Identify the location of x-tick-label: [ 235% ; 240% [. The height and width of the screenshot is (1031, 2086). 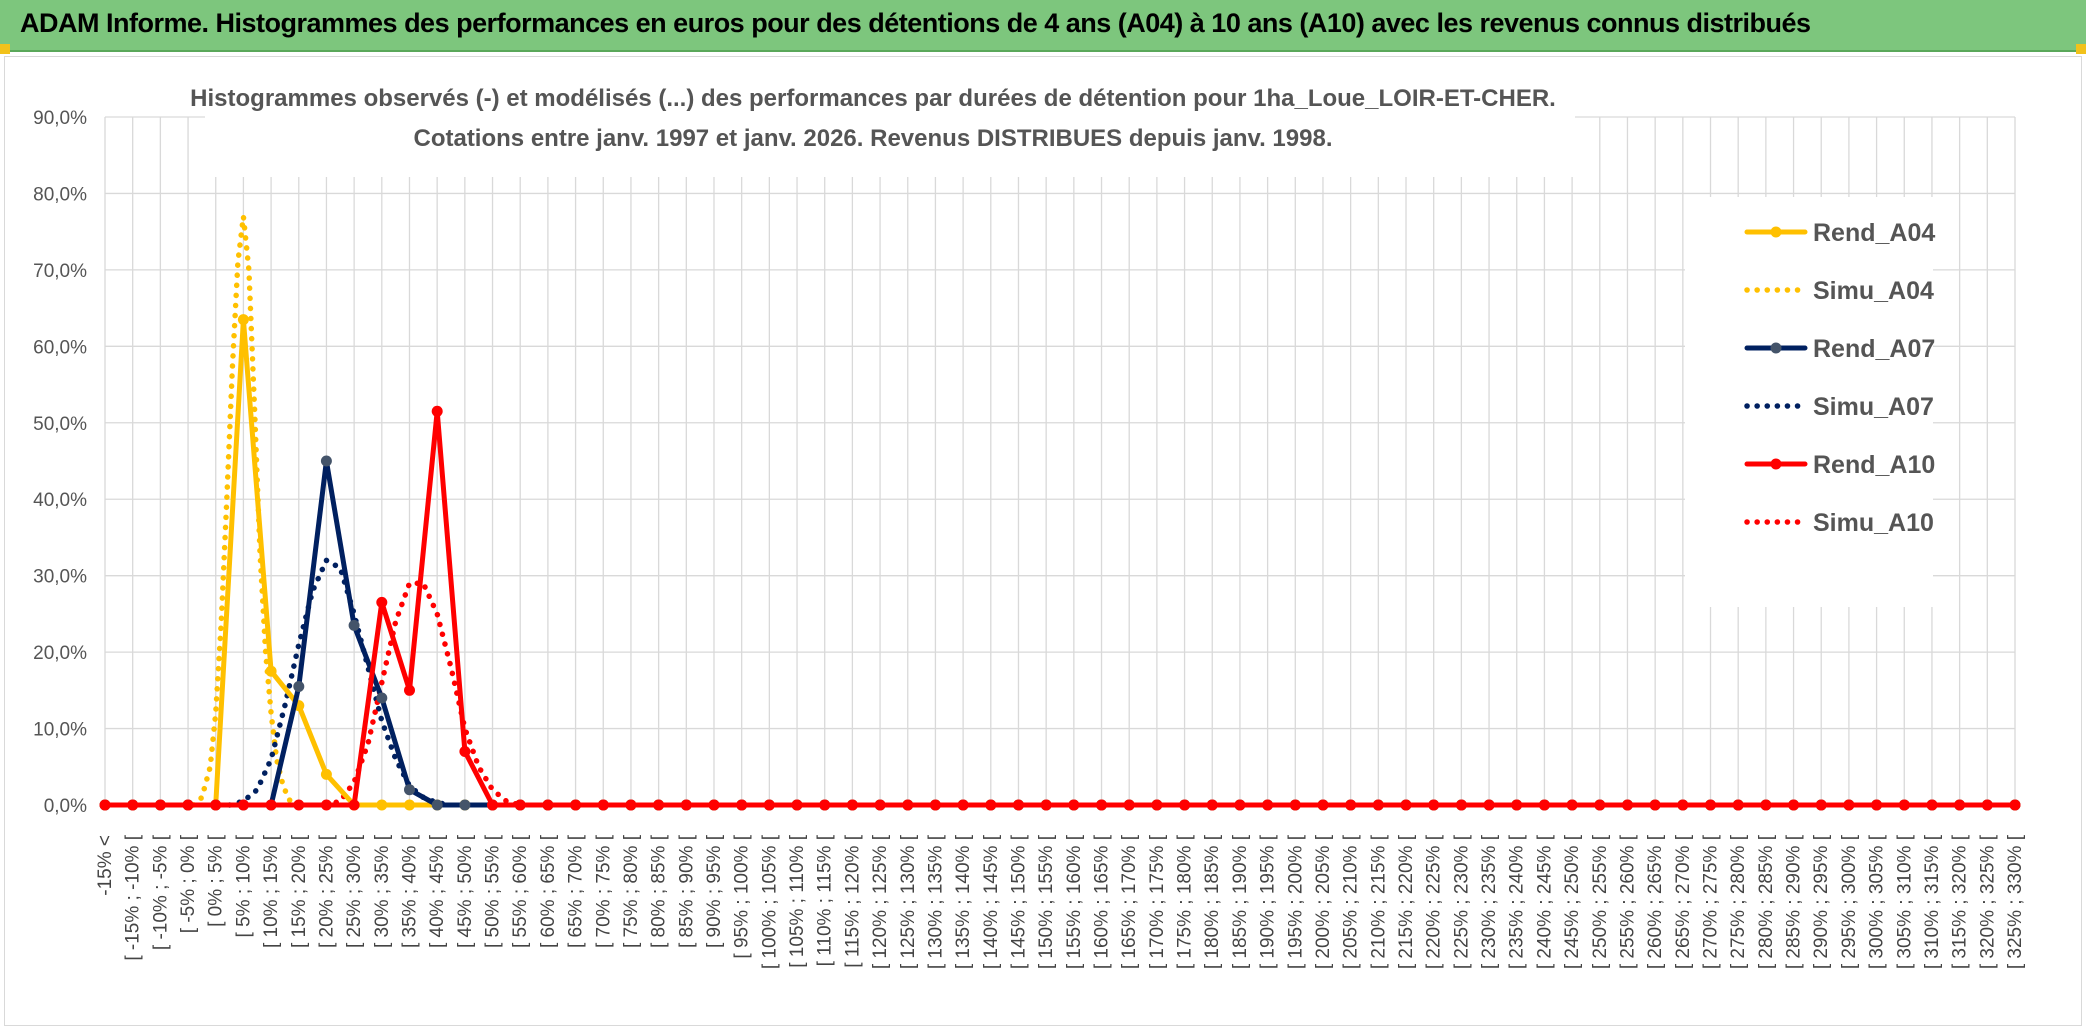
(1517, 901).